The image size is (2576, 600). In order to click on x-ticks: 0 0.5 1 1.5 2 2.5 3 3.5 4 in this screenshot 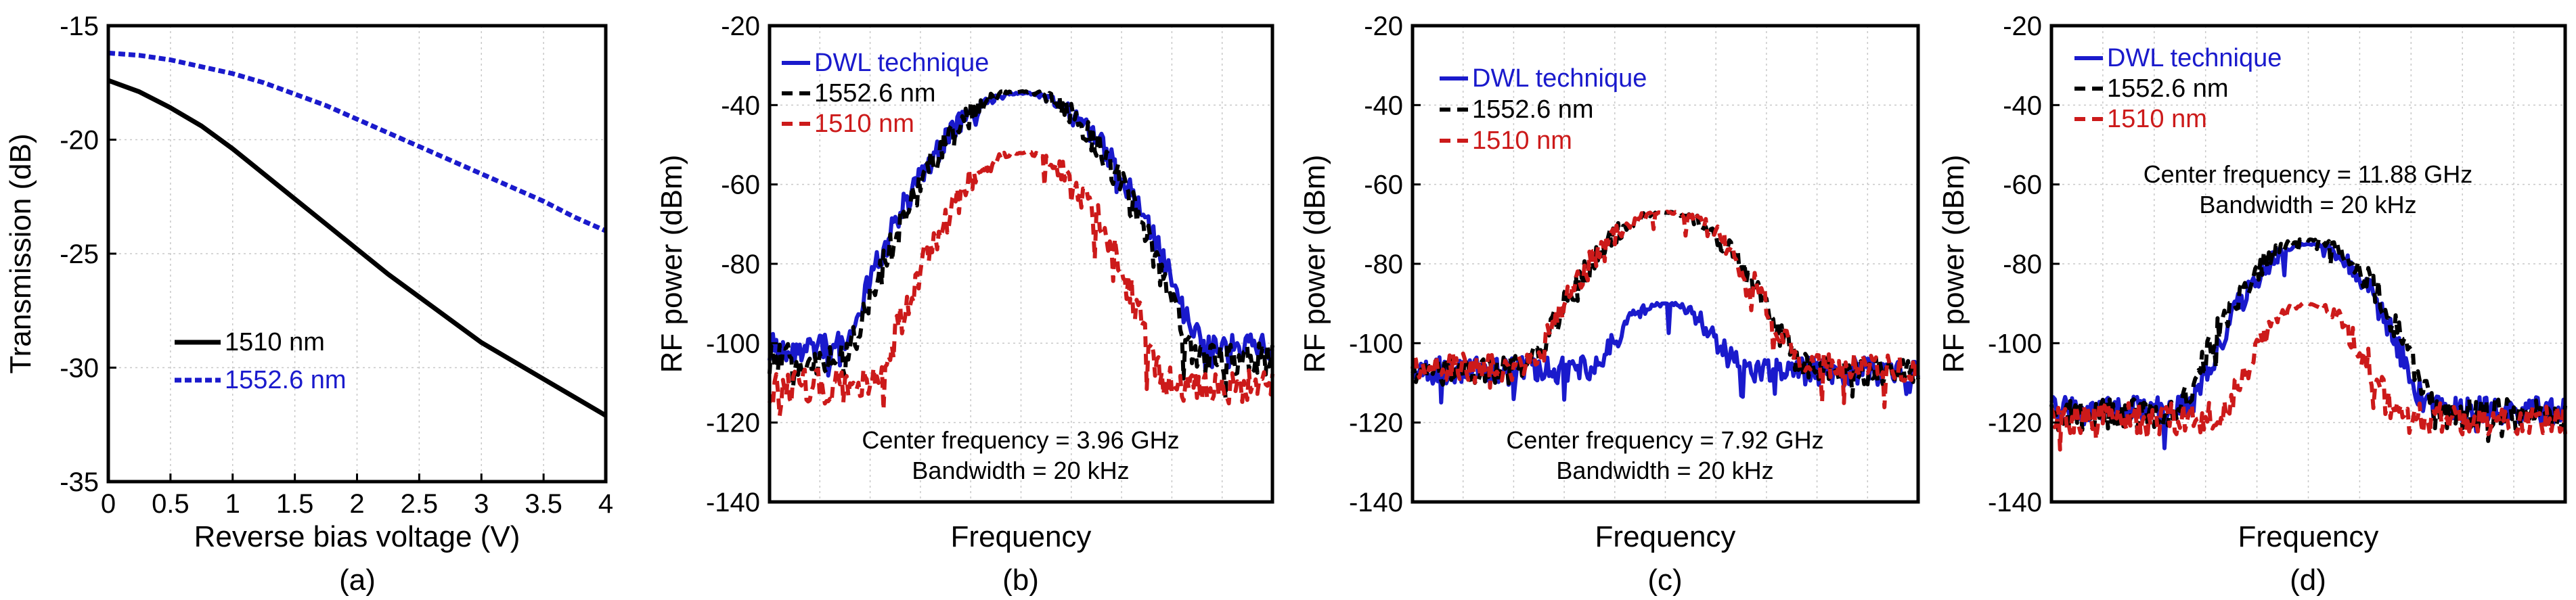, I will do `click(357, 496)`.